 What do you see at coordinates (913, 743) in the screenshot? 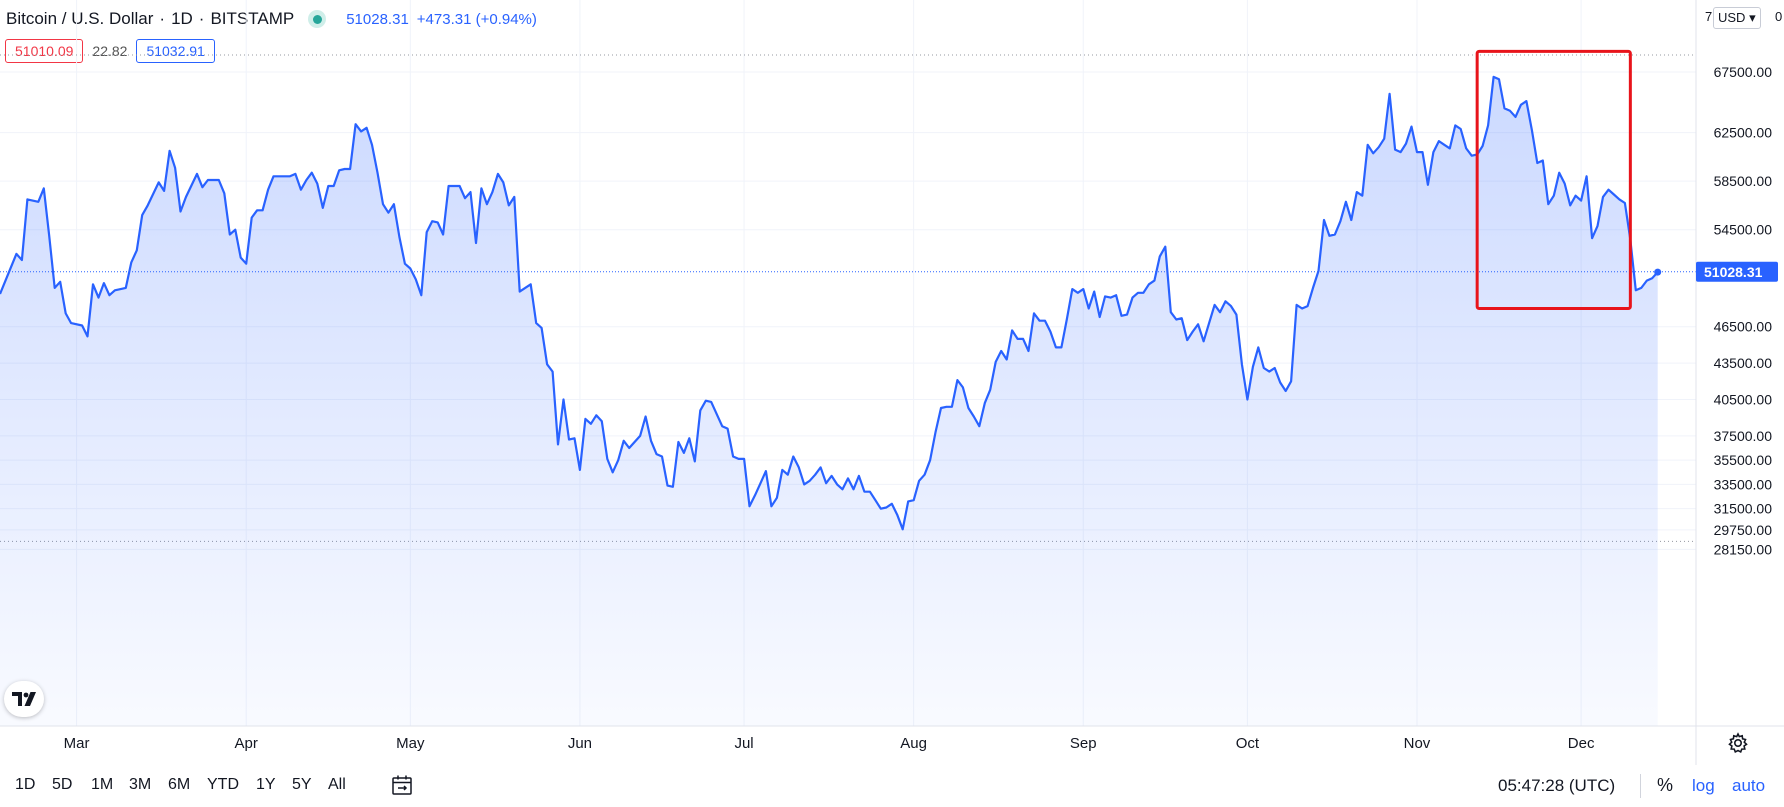
I see `time-axis-tick-label: Aug` at bounding box center [913, 743].